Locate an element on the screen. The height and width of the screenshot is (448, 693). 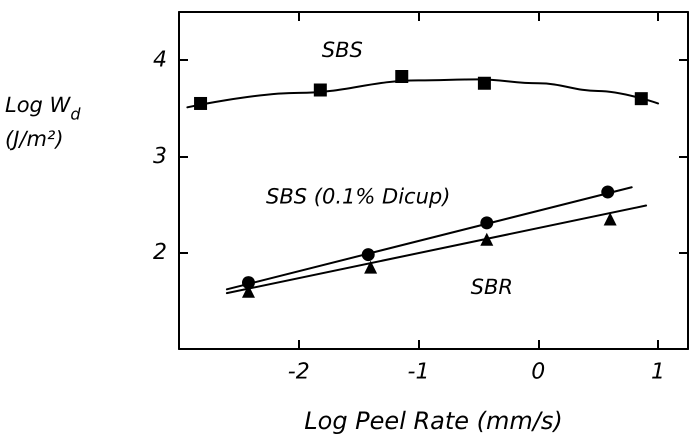
x-tick-label: -2 is located at coordinates (299, 372).